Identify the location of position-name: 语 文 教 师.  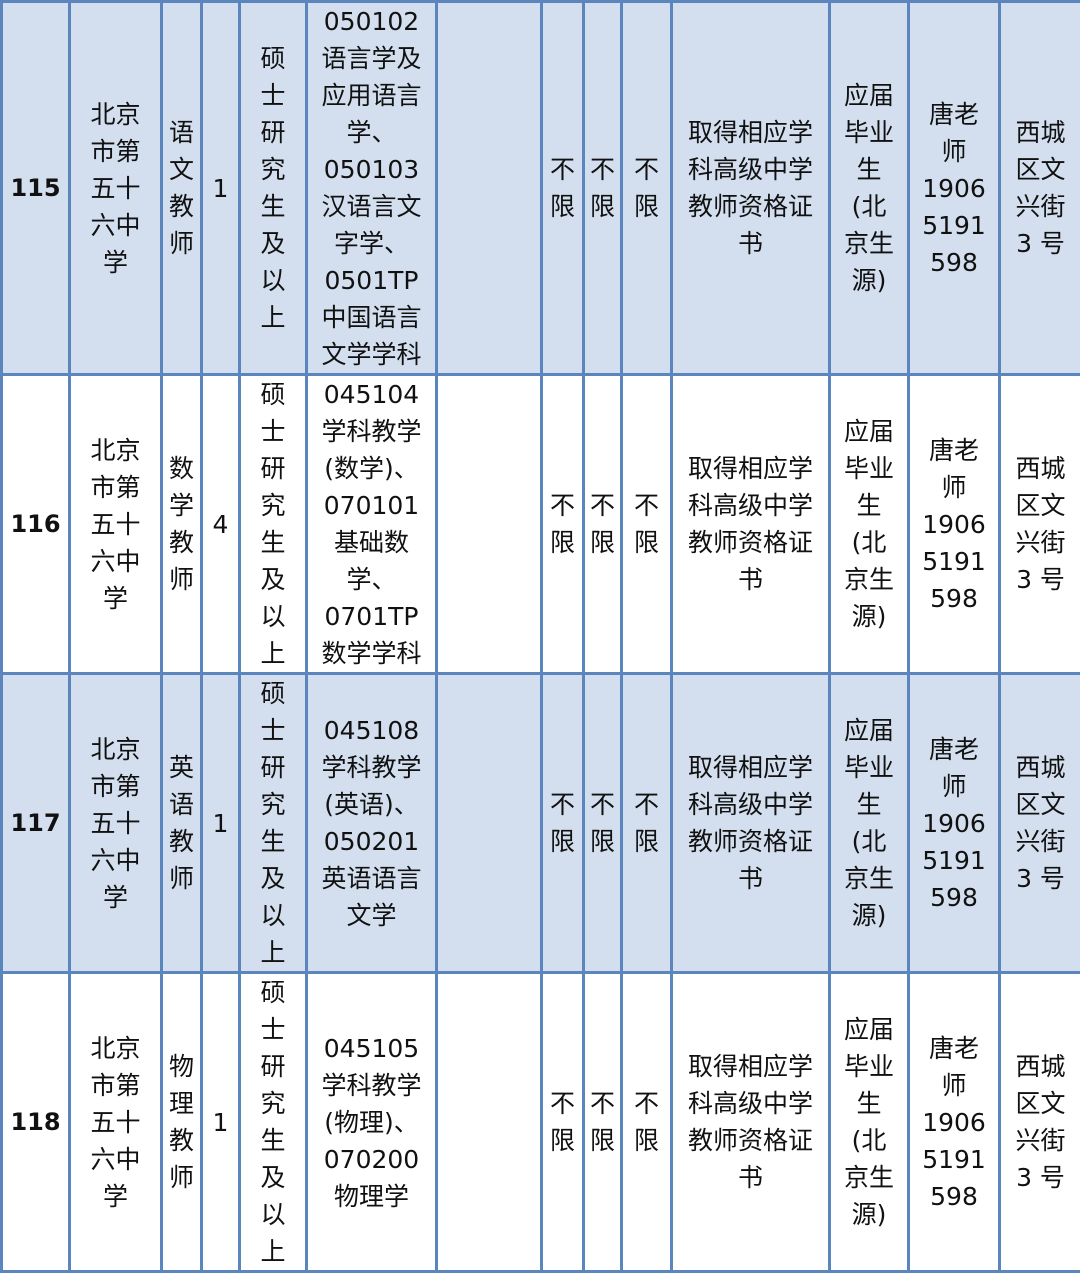
(182, 188).